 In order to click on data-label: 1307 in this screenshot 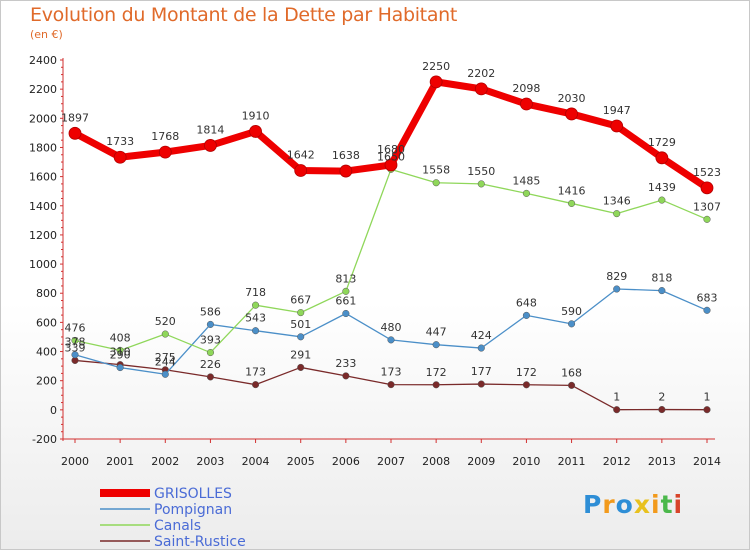, I will do `click(707, 206)`.